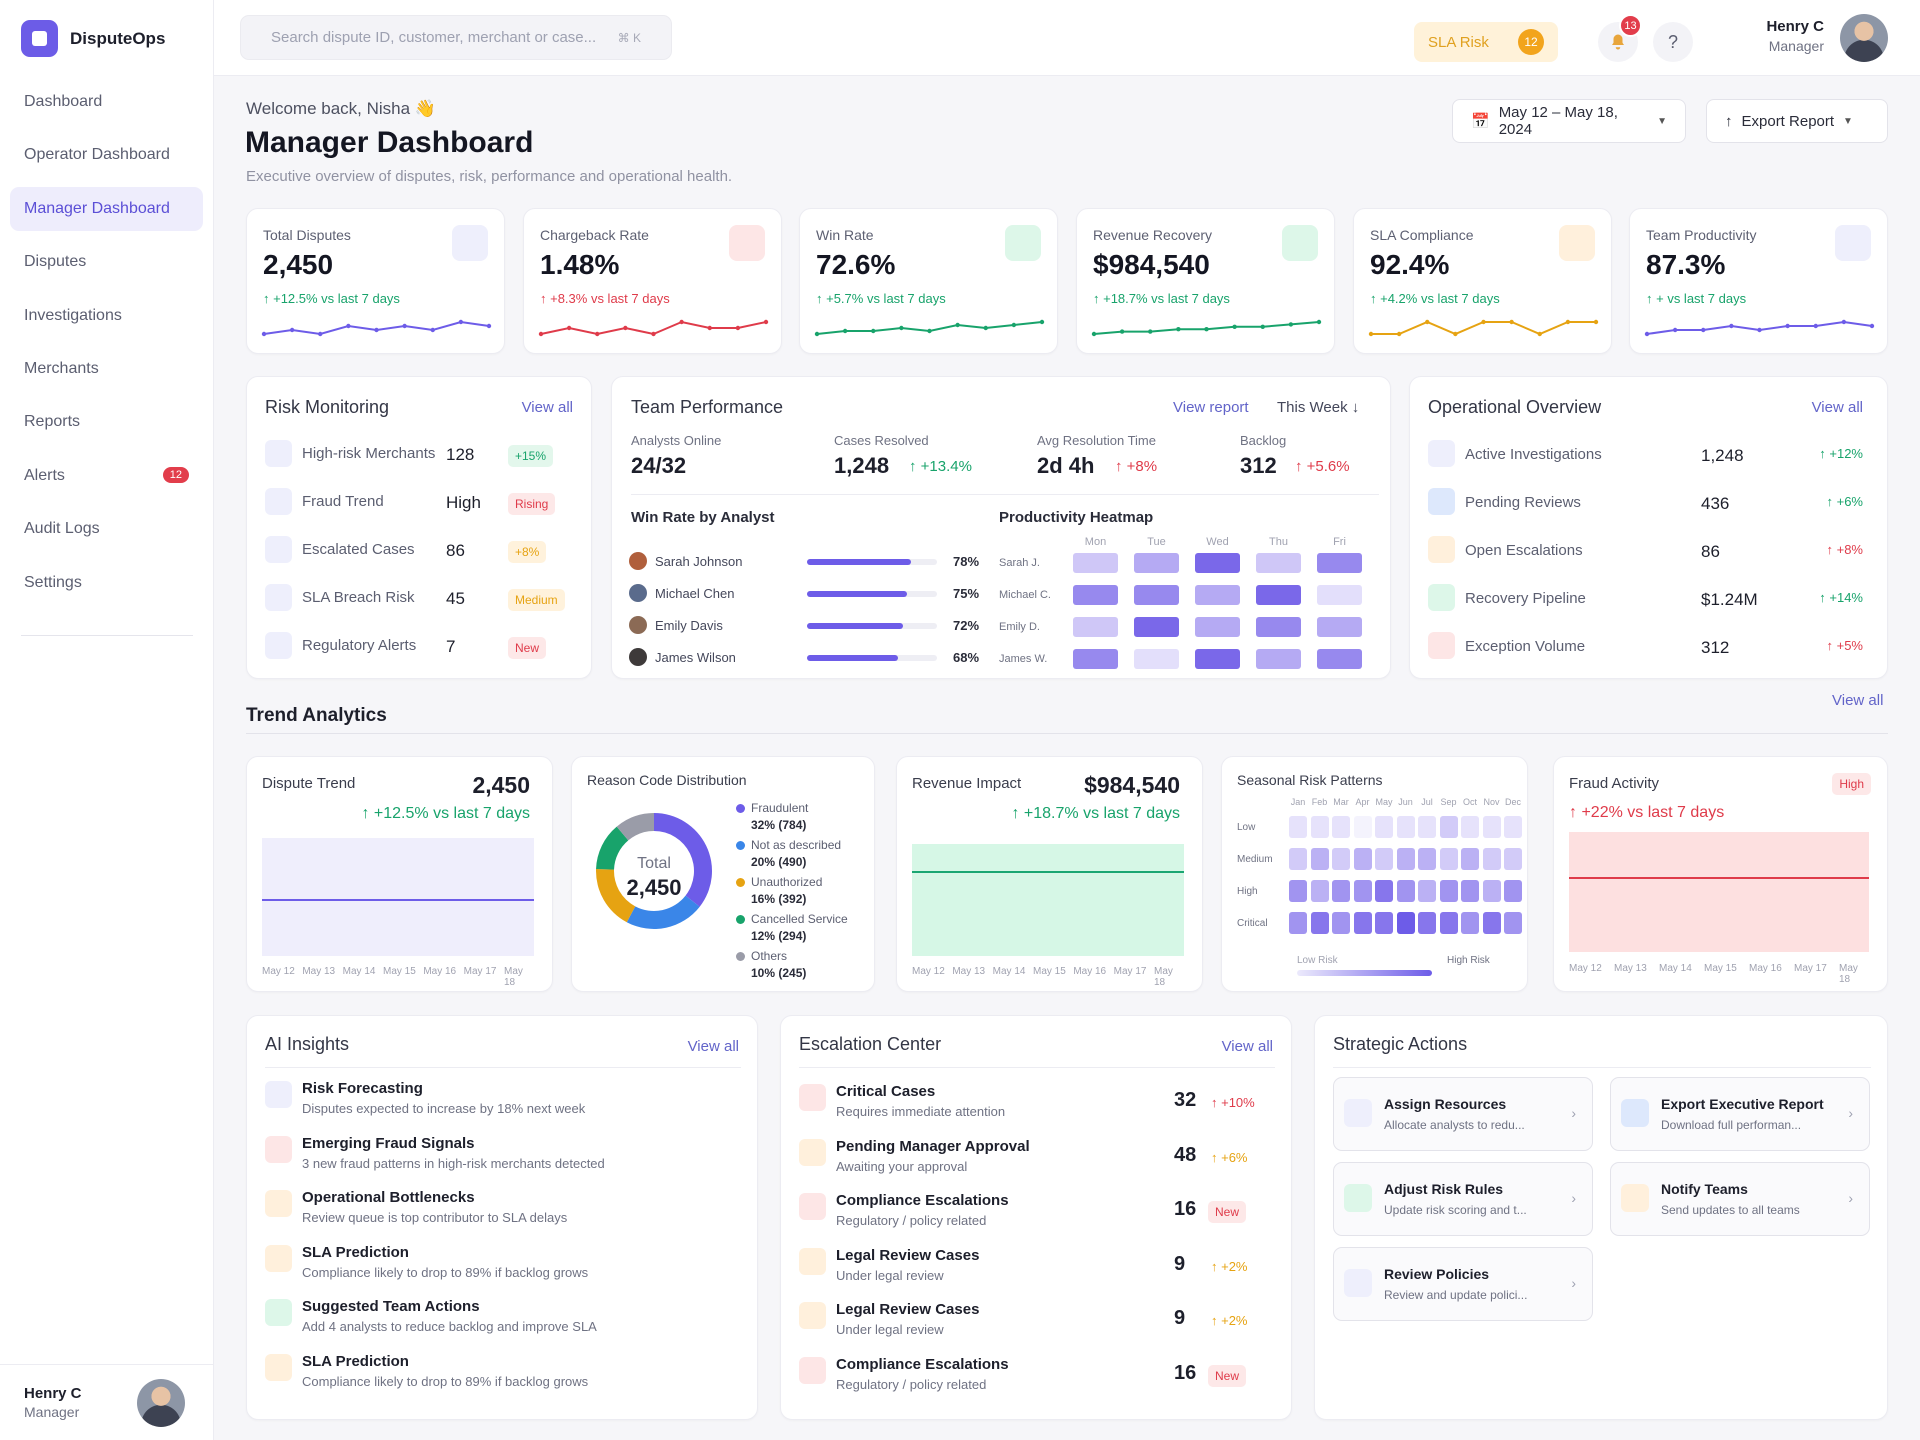 Image resolution: width=1920 pixels, height=1440 pixels. What do you see at coordinates (106, 102) in the screenshot?
I see `sidebar-item-dashboard: Dashboard` at bounding box center [106, 102].